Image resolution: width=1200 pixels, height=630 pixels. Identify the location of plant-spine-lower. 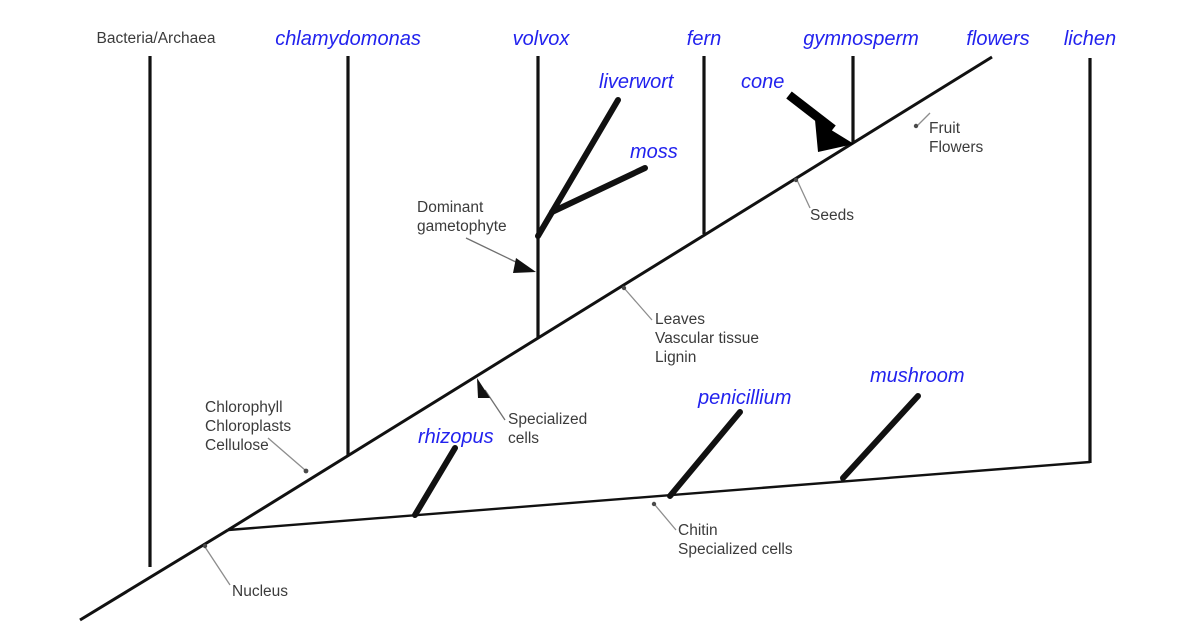
(154, 575).